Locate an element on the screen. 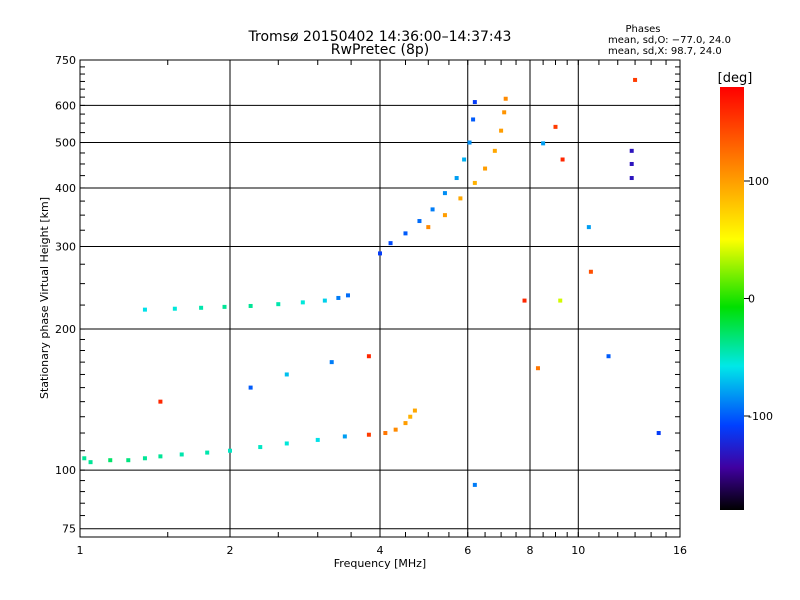 The width and height of the screenshot is (800, 600). y-tick-label: 750 is located at coordinates (65, 60).